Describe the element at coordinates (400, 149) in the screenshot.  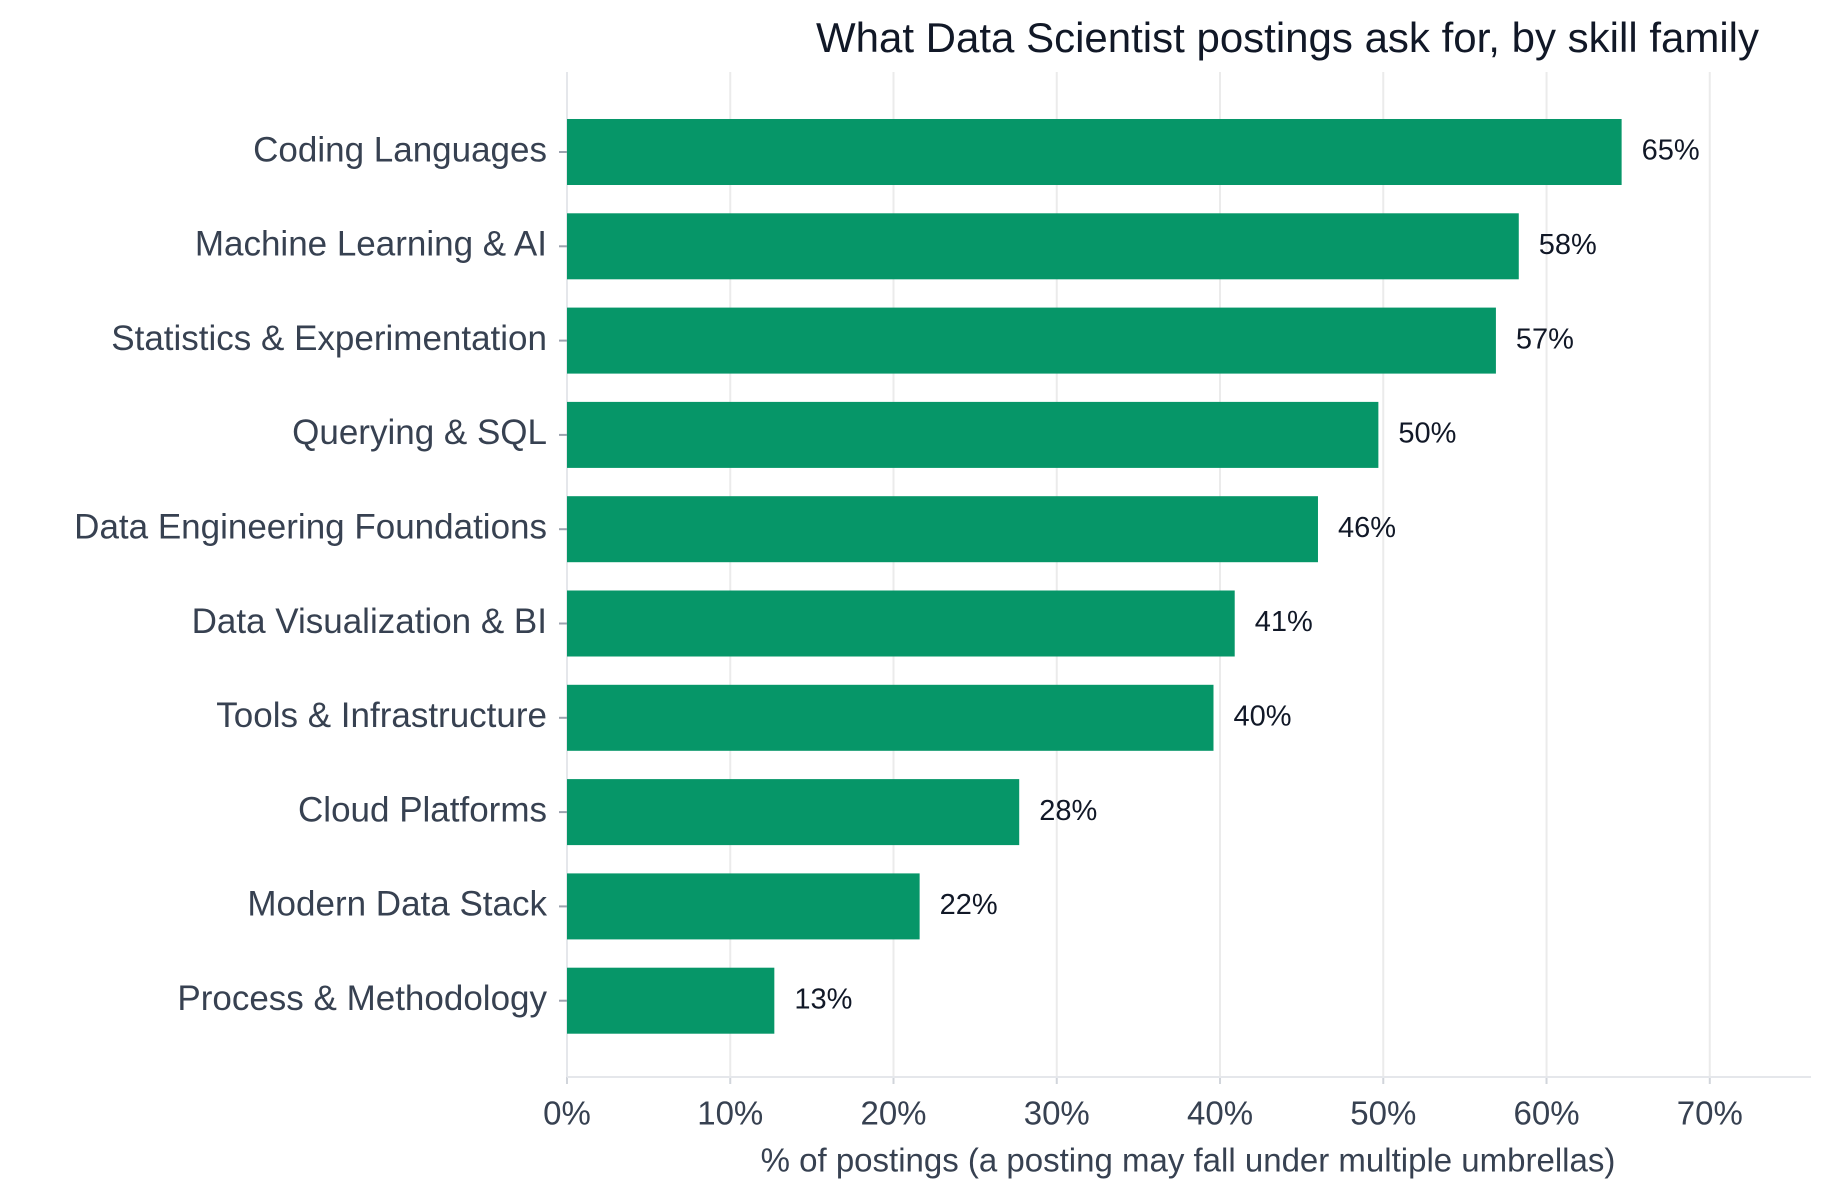
I see `y-tick-label: Coding Languages` at that location.